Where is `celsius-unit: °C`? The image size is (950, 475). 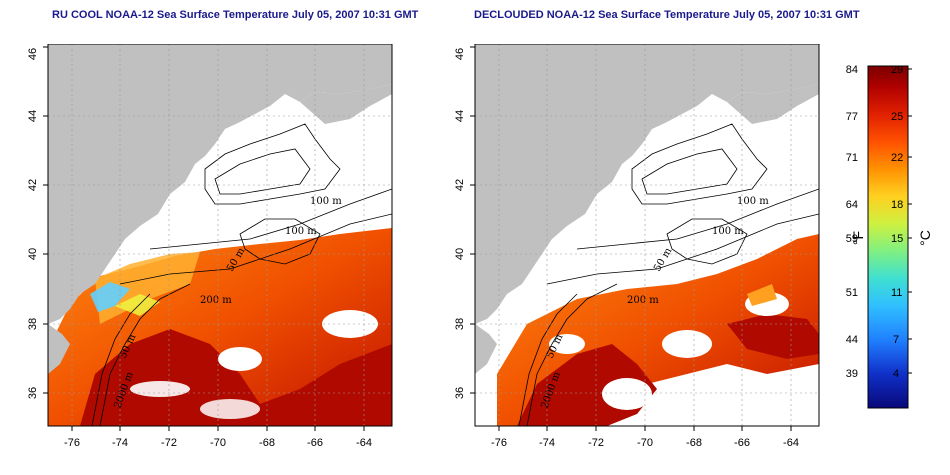 celsius-unit: °C is located at coordinates (925, 238).